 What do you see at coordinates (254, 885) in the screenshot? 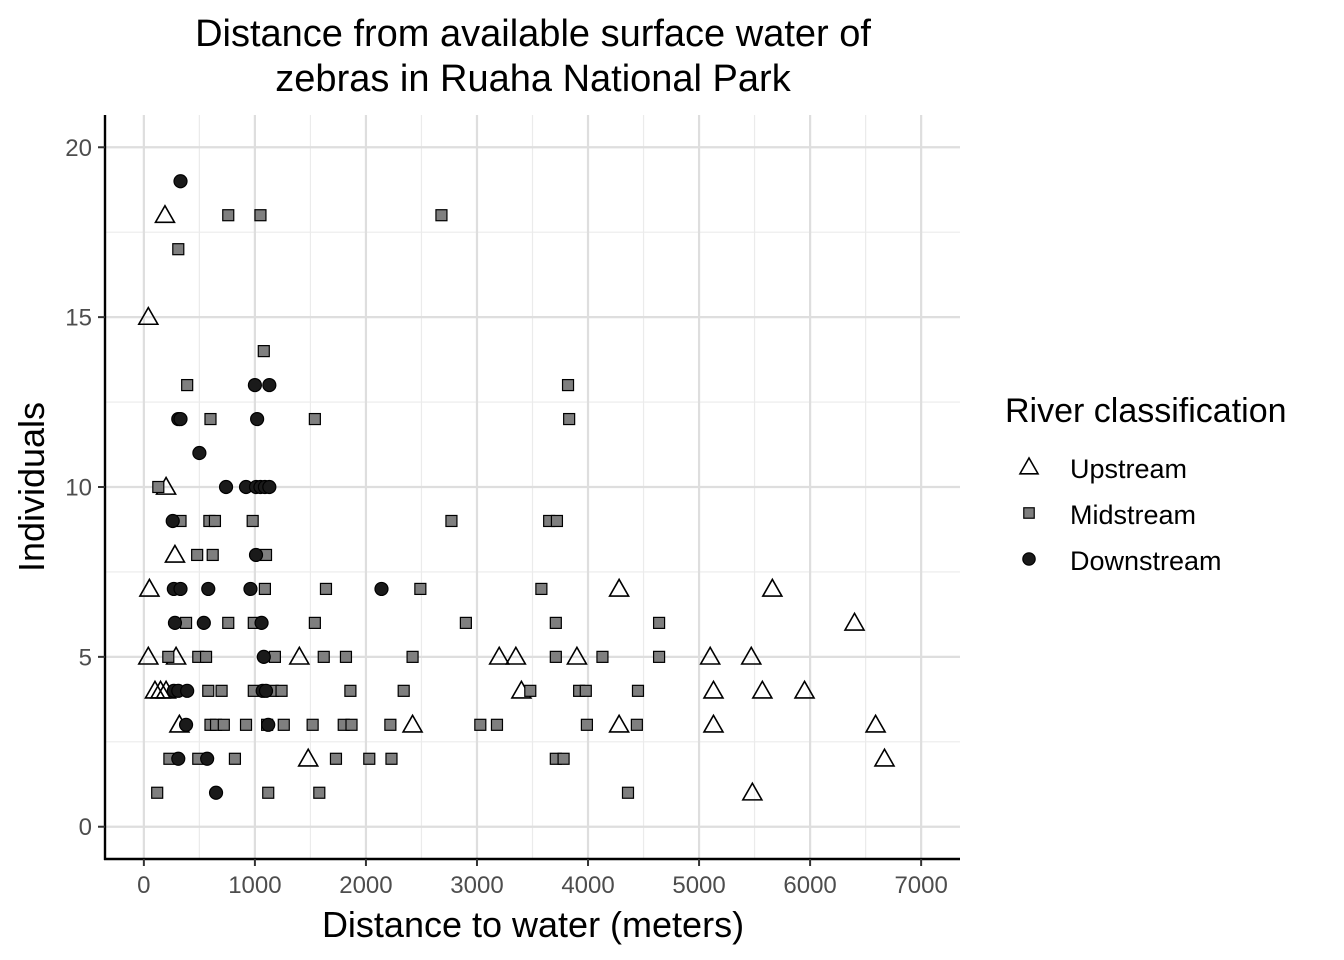
I see `x-tick-label: 1000` at bounding box center [254, 885].